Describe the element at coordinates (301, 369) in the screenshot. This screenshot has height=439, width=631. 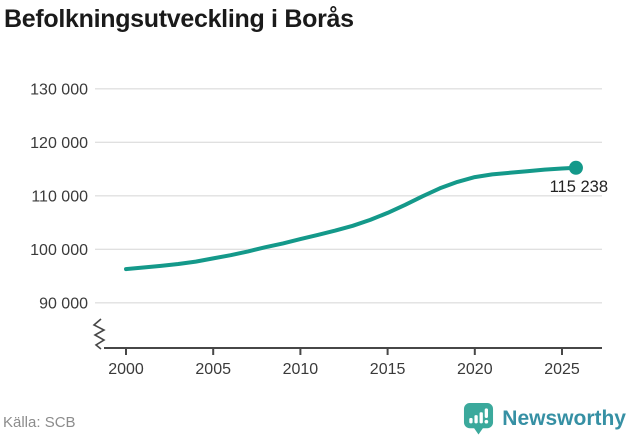
I see `x-tick-label: 2010` at that location.